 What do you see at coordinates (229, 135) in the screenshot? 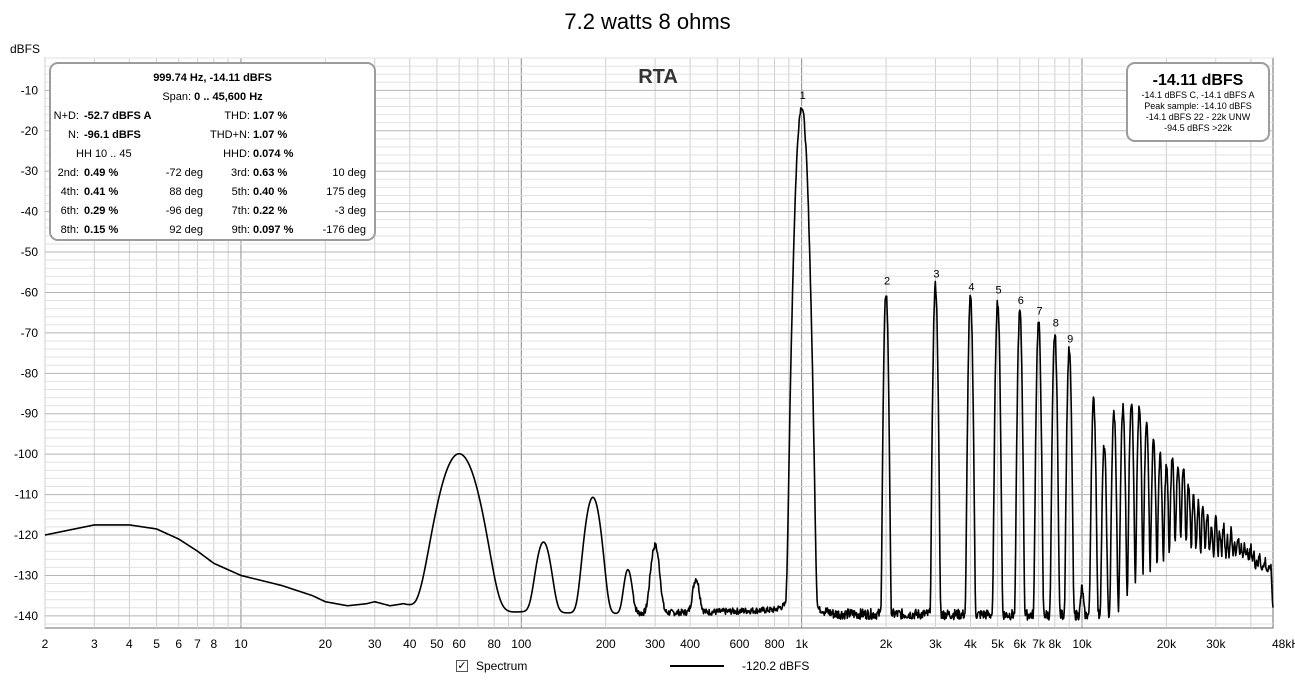
I see `info-thdn-label: THD+N:` at bounding box center [229, 135].